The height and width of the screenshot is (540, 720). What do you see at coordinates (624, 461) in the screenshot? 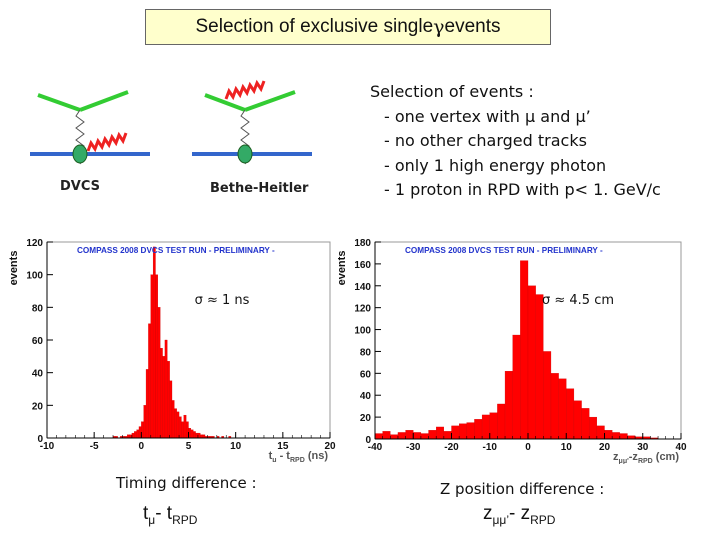
I see `x-label-sub: μμ'` at bounding box center [624, 461].